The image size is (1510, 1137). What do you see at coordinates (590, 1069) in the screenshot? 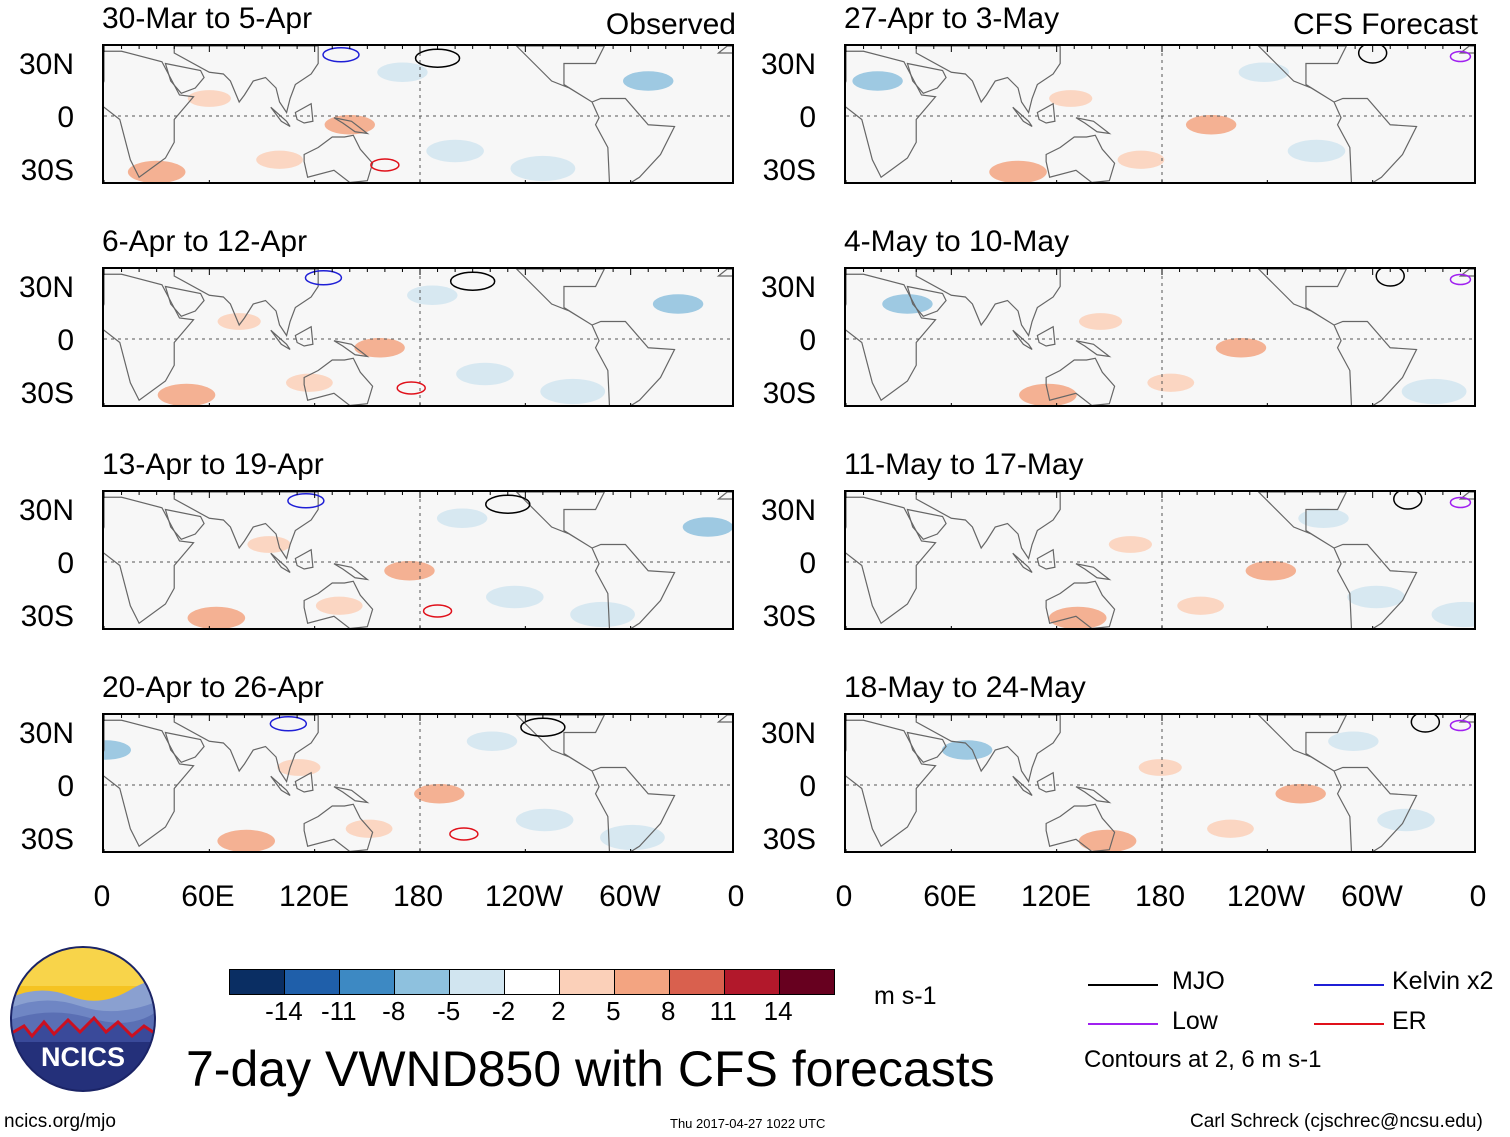
I see `main-title: 7-day VWND850 with CFS forecasts` at bounding box center [590, 1069].